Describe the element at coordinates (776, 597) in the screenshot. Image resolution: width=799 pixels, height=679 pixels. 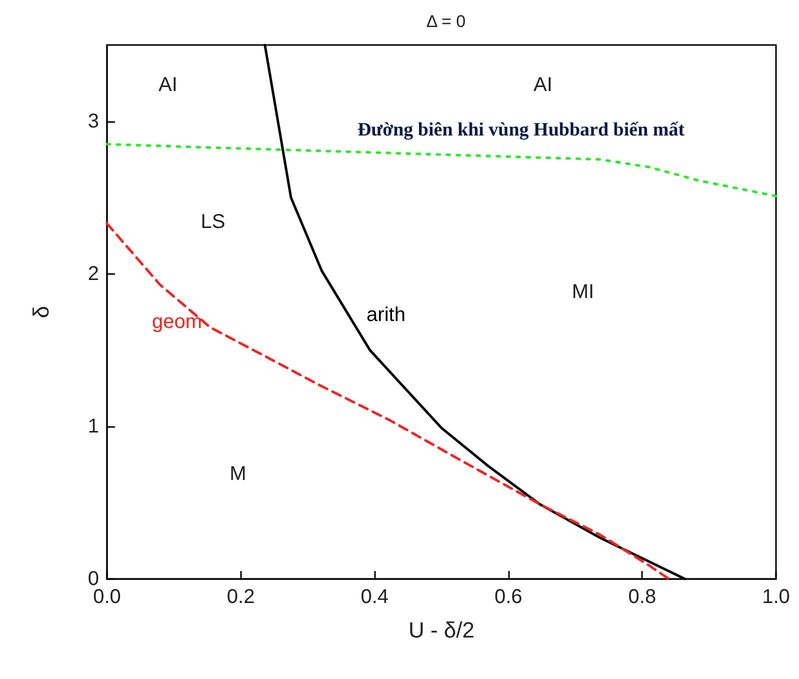
I see `x-tick-label: 1.0` at that location.